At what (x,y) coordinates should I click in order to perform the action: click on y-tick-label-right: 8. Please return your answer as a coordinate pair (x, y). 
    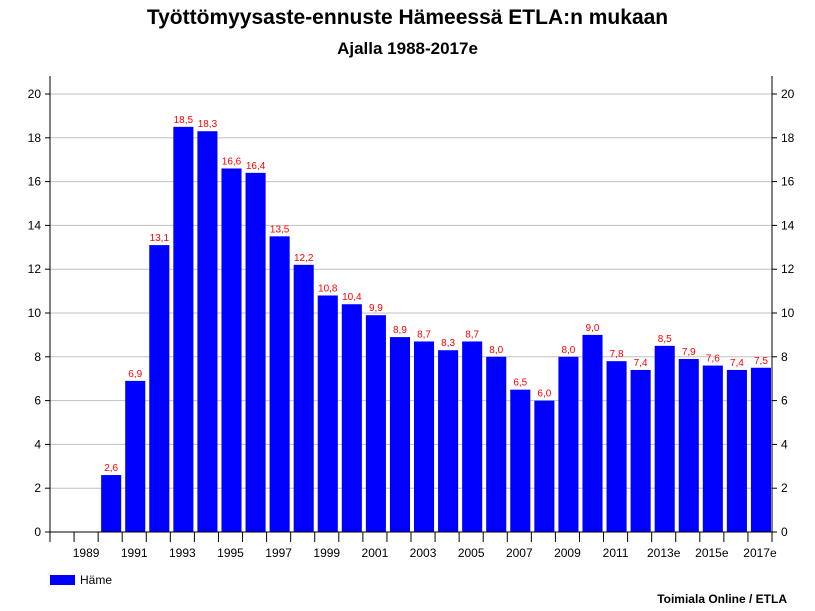
    Looking at the image, I should click on (784, 357).